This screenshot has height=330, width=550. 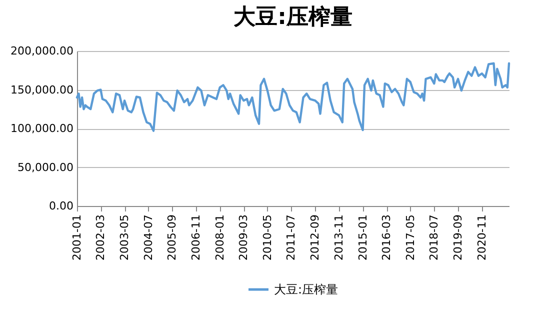 What do you see at coordinates (458, 237) in the screenshot?
I see `x-tick-label: 2019-09` at bounding box center [458, 237].